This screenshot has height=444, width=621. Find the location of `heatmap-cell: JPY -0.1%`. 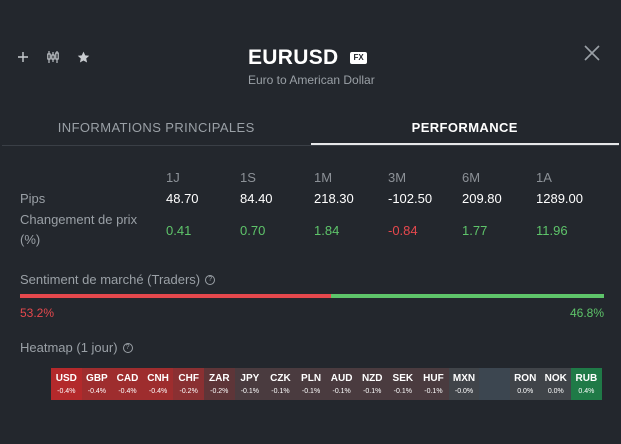

heatmap-cell: JPY -0.1% is located at coordinates (250, 384).